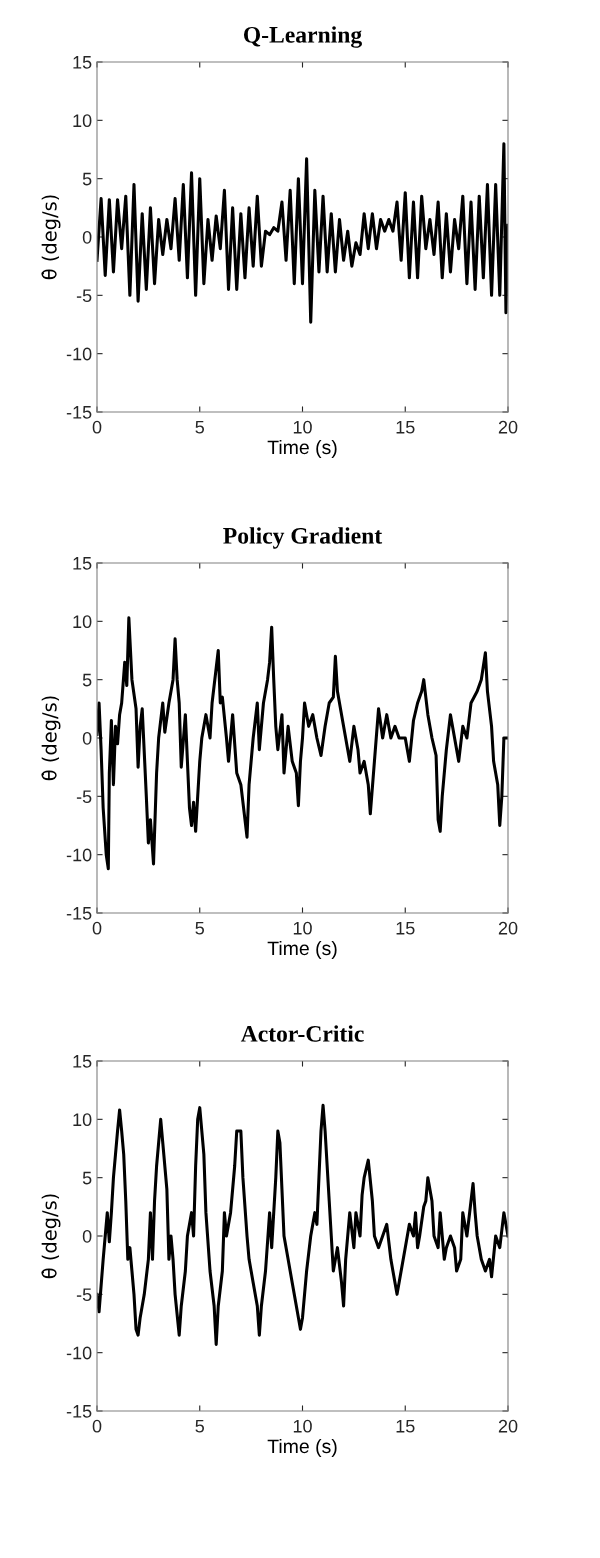 Image resolution: width=600 pixels, height=1558 pixels. What do you see at coordinates (302, 1033) in the screenshot?
I see `chart-title: Actor-Critic` at bounding box center [302, 1033].